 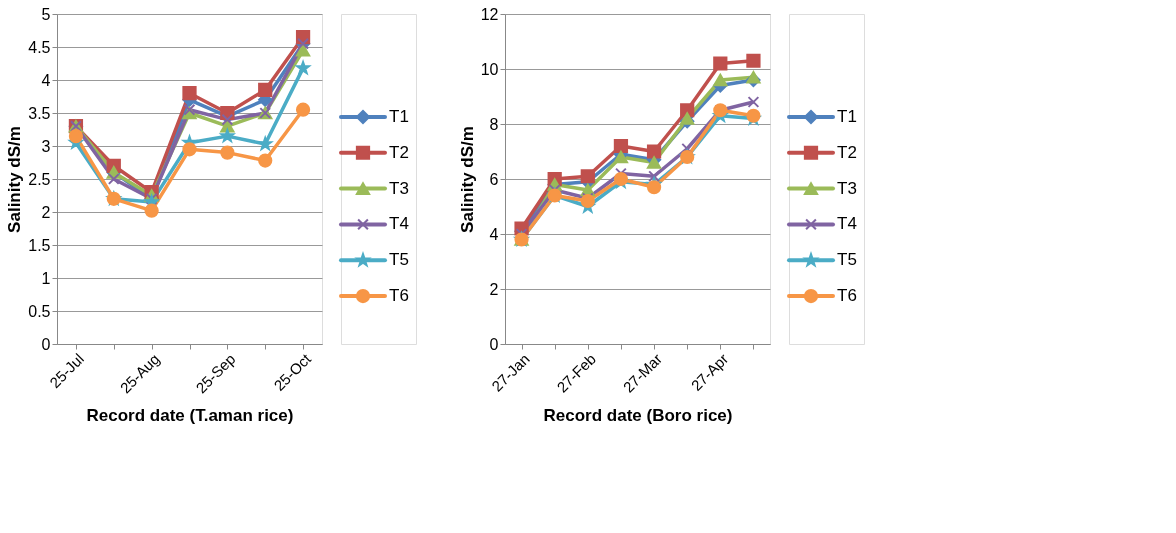 I want to click on y-tick-label: 12, so click(x=489, y=14).